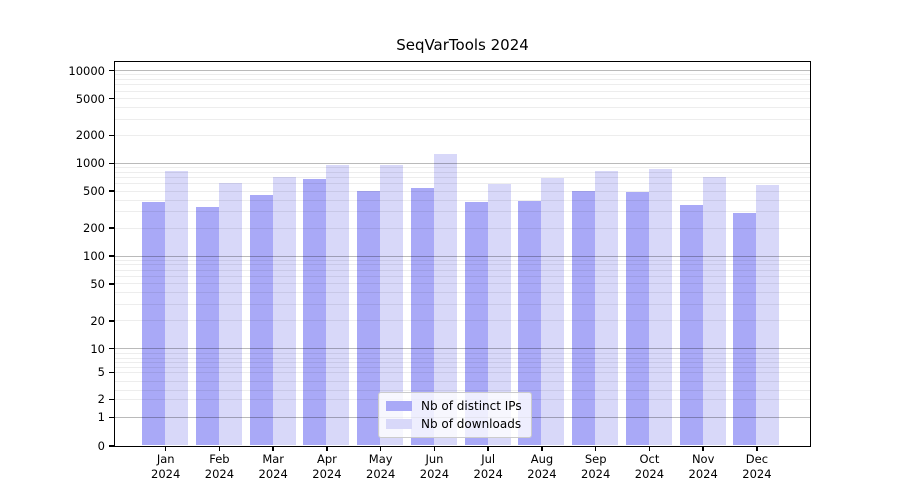  What do you see at coordinates (703, 459) in the screenshot?
I see `x-tick-label-month: Nov` at bounding box center [703, 459].